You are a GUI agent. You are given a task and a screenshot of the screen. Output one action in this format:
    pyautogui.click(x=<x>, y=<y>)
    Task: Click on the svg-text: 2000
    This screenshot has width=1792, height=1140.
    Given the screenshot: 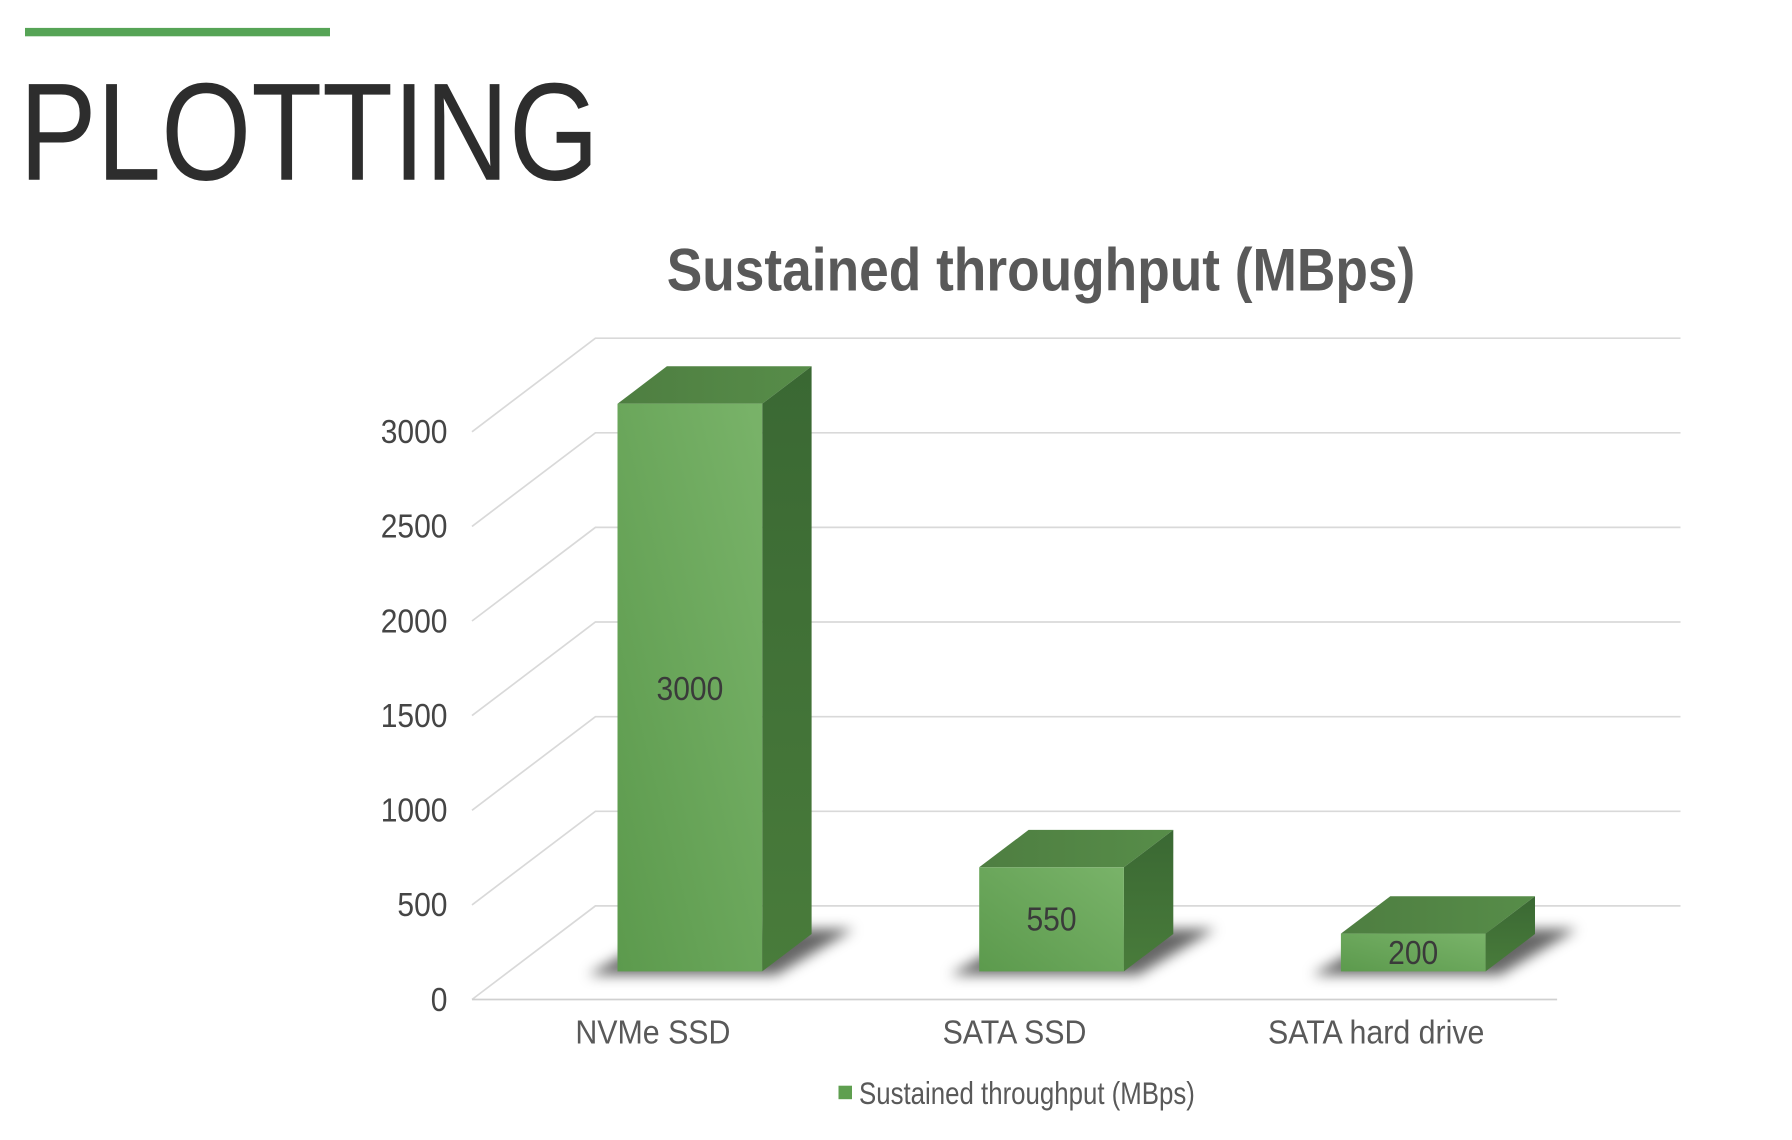 What is the action you would take?
    pyautogui.click(x=414, y=621)
    